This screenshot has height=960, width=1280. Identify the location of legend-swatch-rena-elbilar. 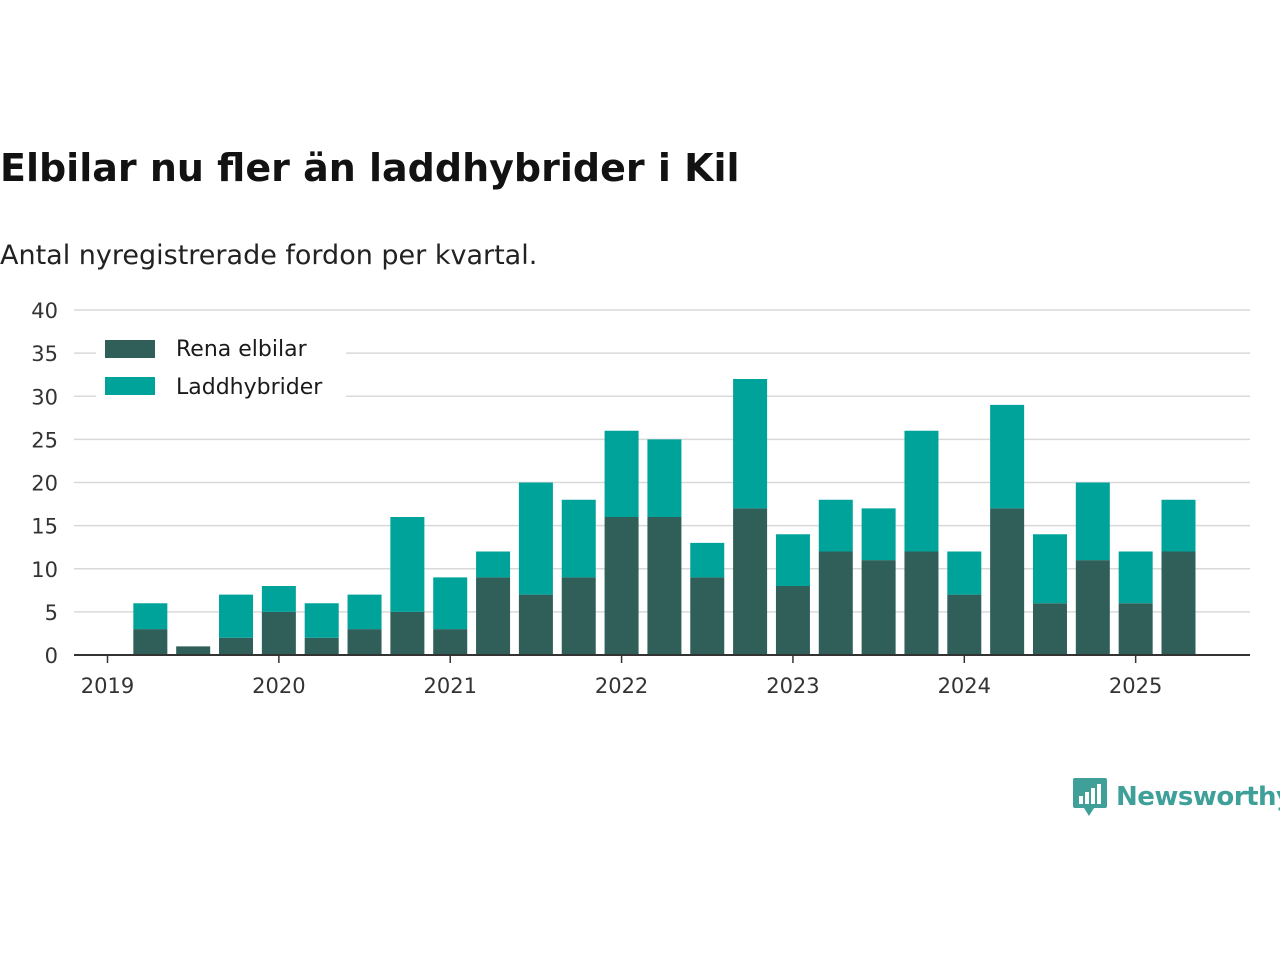
(130, 349).